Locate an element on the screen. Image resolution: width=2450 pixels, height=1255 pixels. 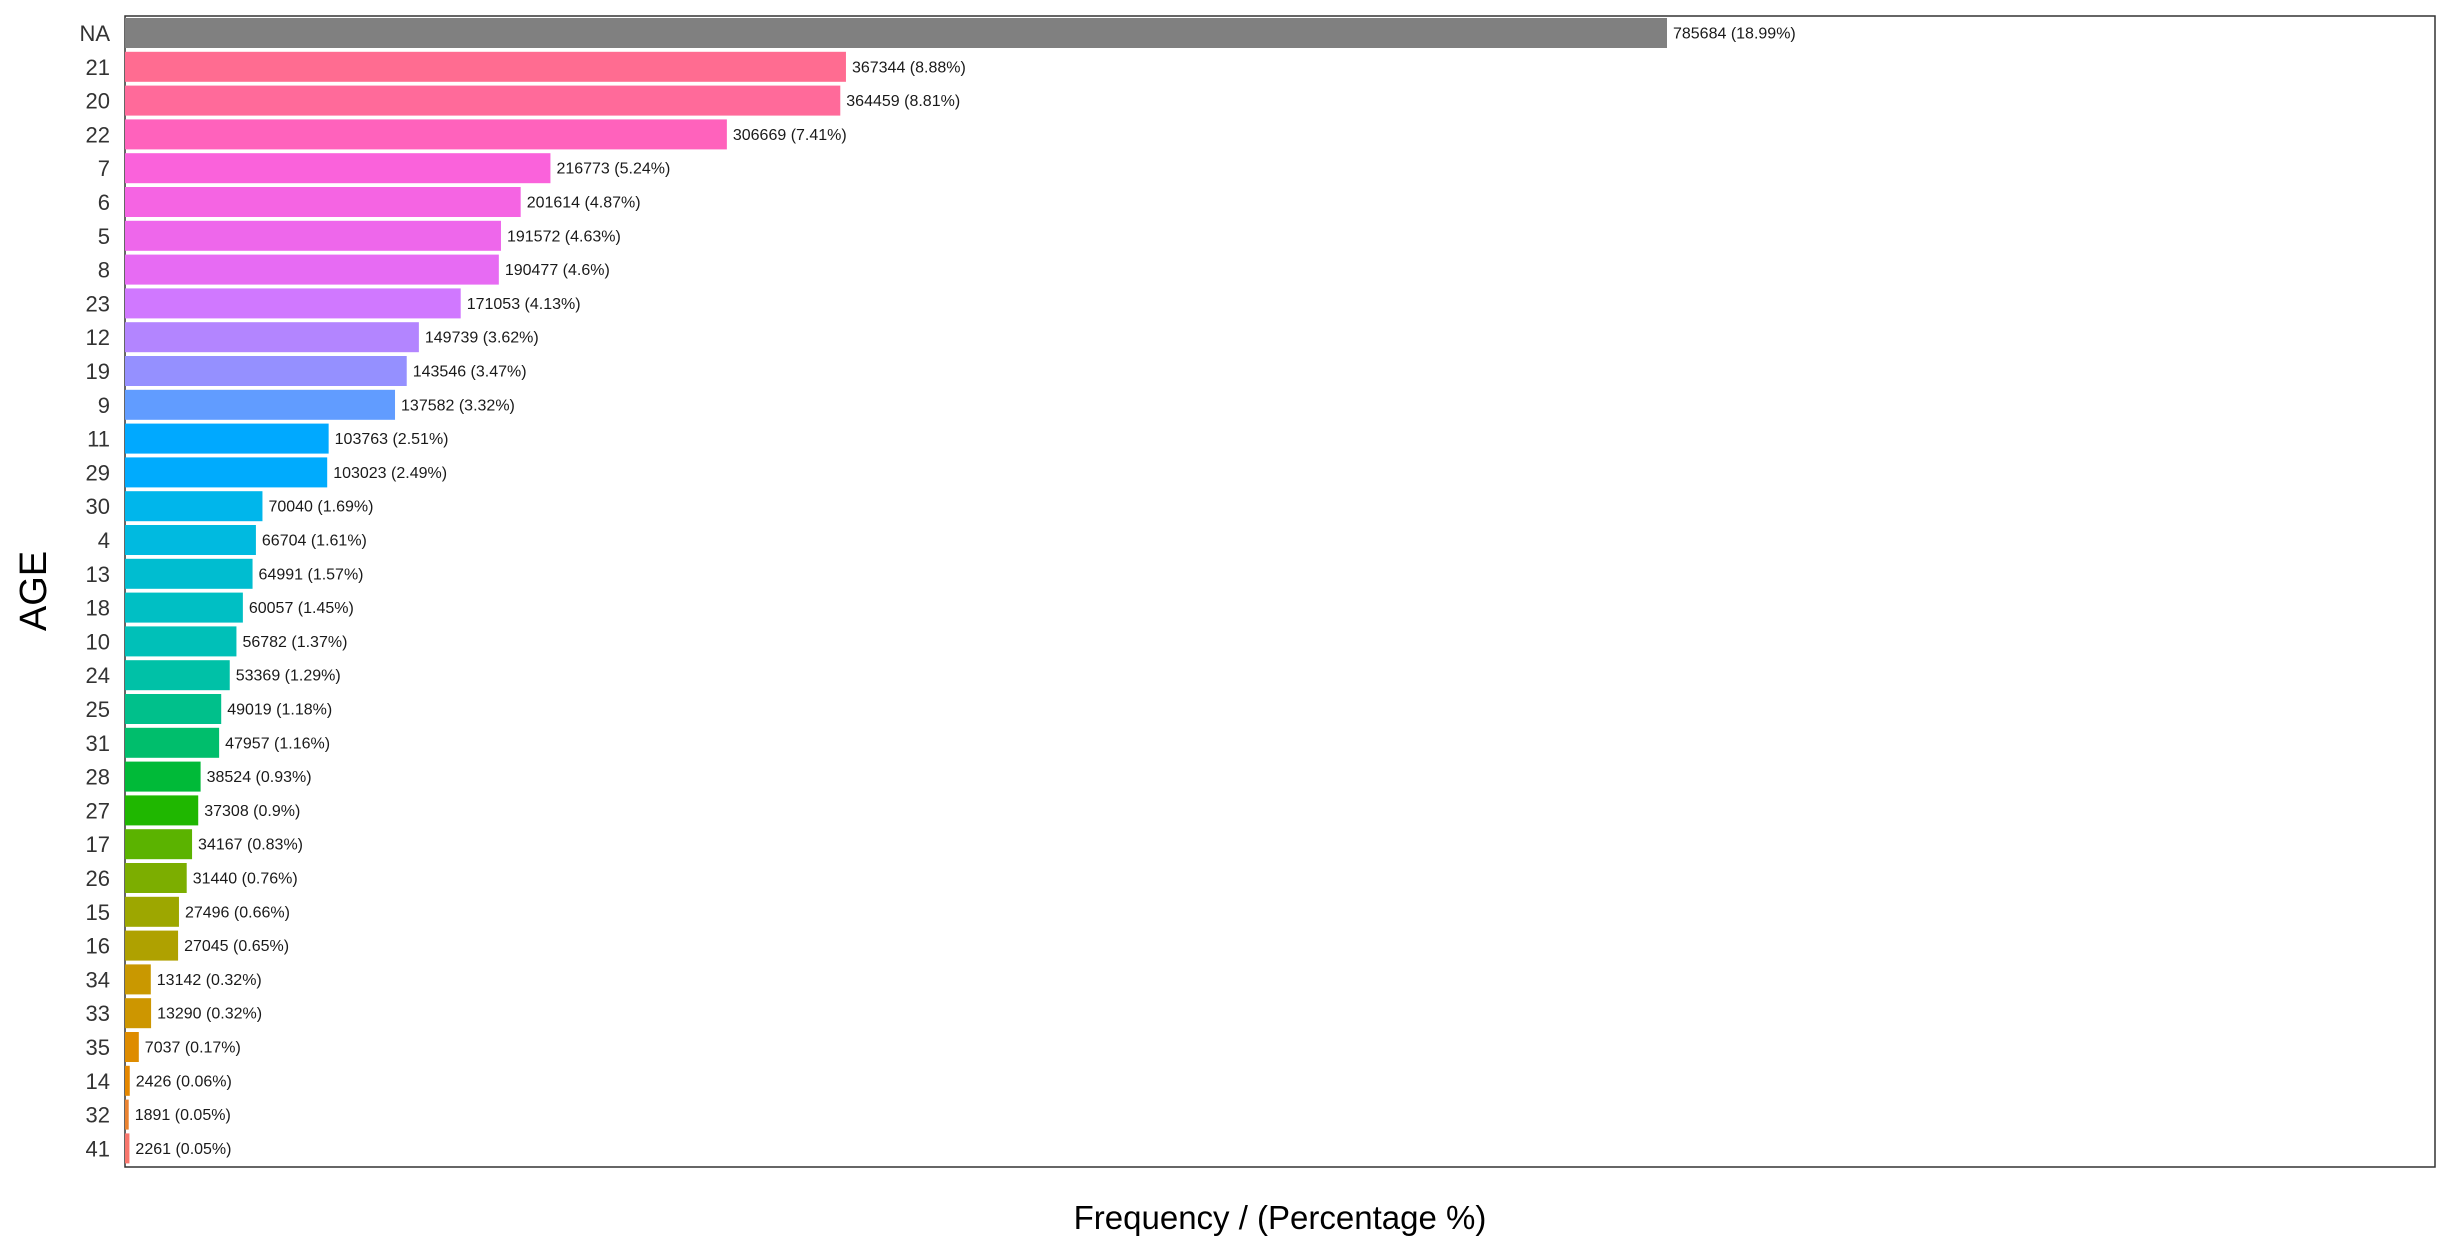
data-label-na: 785684 (18.99%) is located at coordinates (1734, 34).